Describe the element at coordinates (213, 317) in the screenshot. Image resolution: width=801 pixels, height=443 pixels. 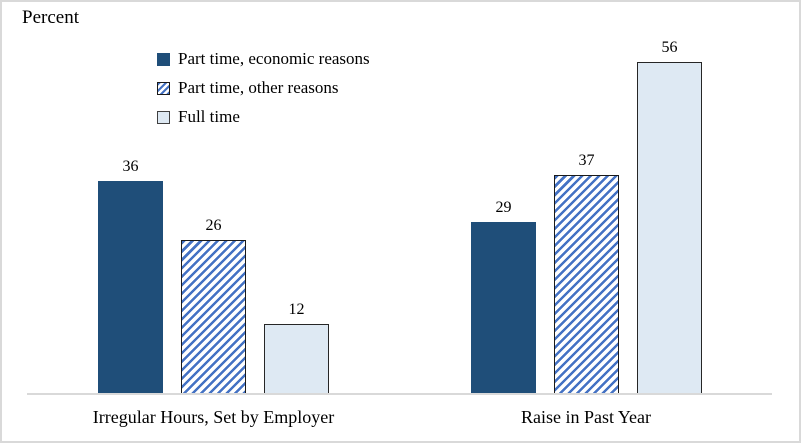
I see `bar-part-time-other-irregular-hours` at that location.